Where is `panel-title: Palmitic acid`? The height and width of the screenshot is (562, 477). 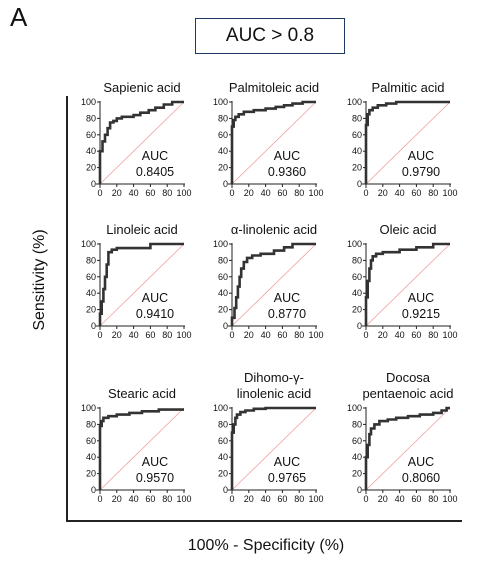
panel-title: Palmitic acid is located at coordinates (408, 87).